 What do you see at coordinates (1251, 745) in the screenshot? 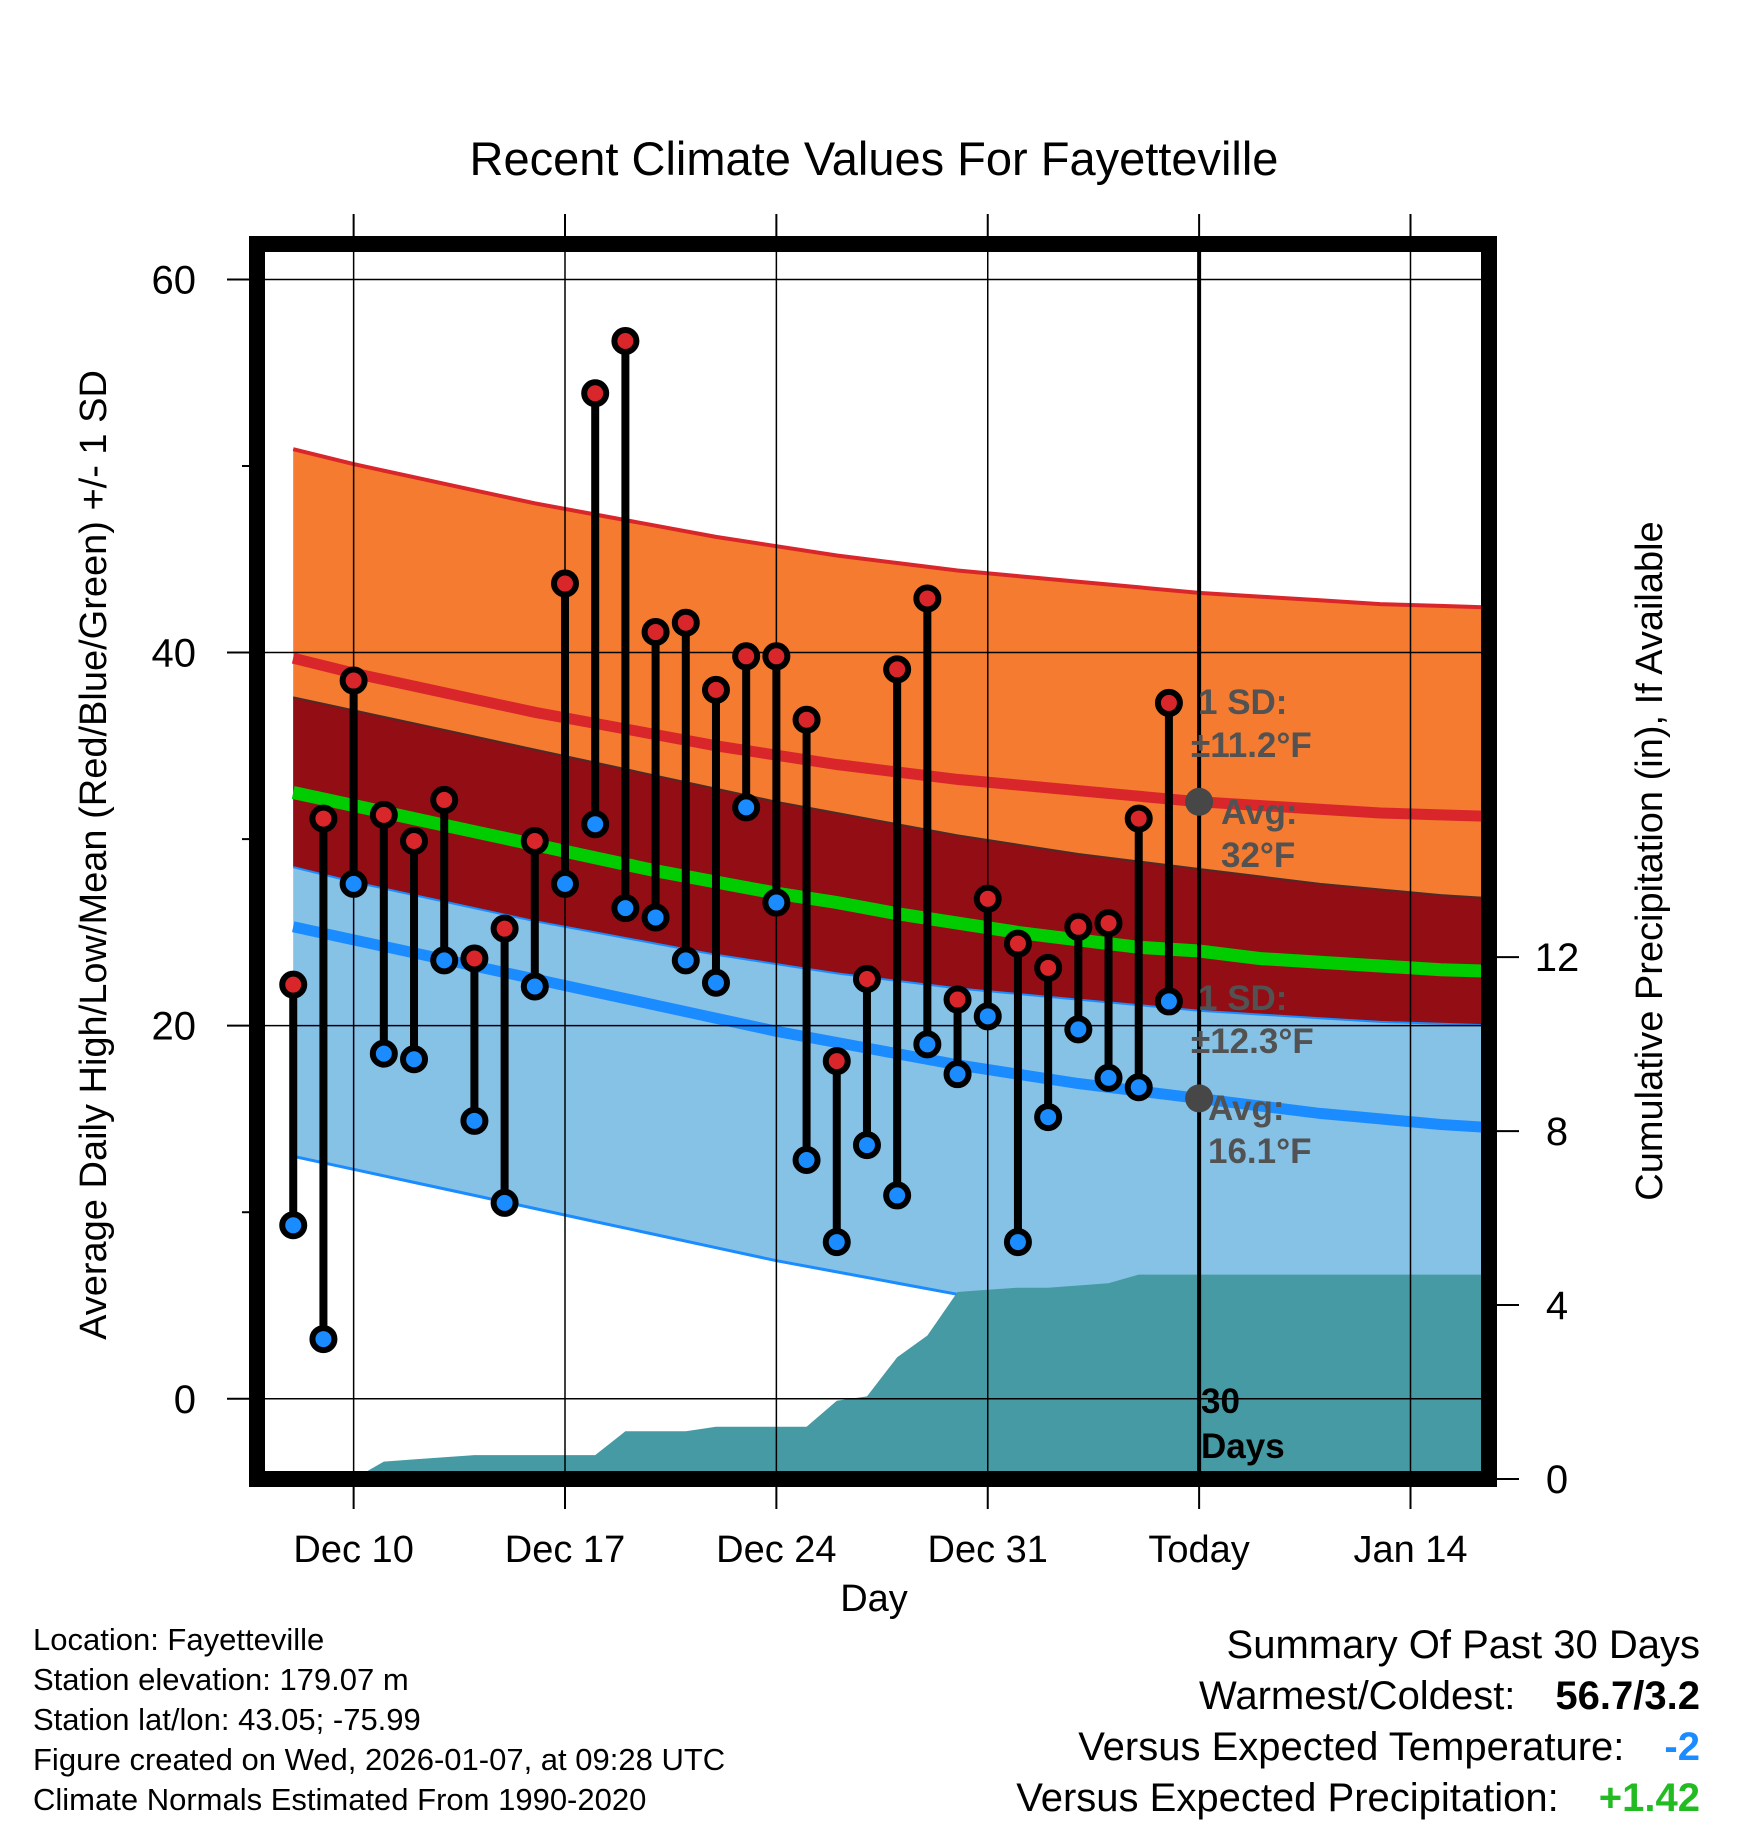
I see `high-sd-value: ±11.2°F` at bounding box center [1251, 745].